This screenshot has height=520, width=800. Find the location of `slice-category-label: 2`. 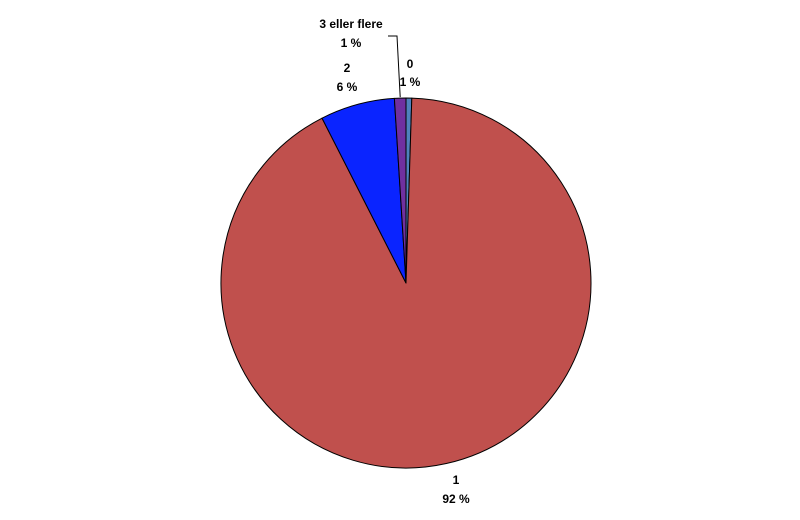

slice-category-label: 2 is located at coordinates (347, 68).